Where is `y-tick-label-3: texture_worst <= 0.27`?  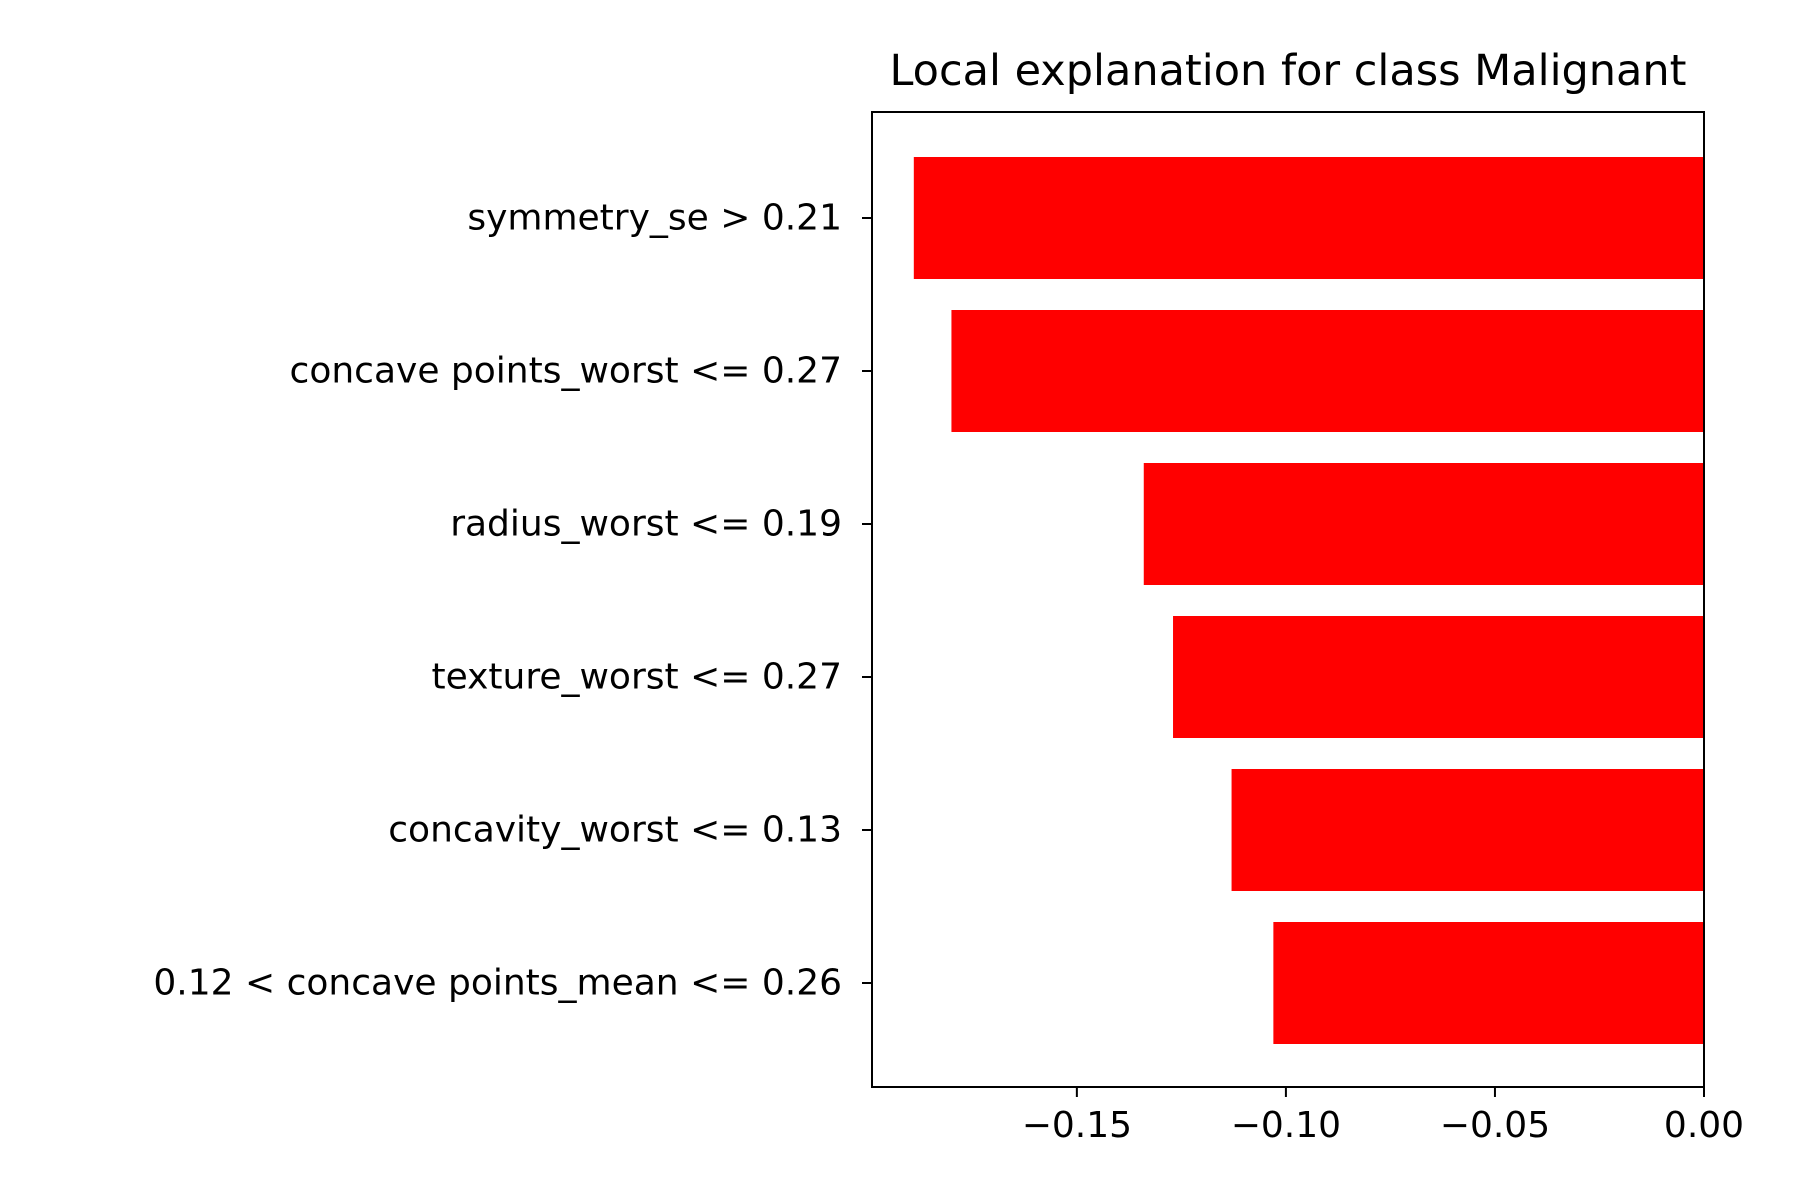 y-tick-label-3: texture_worst <= 0.27 is located at coordinates (636, 677).